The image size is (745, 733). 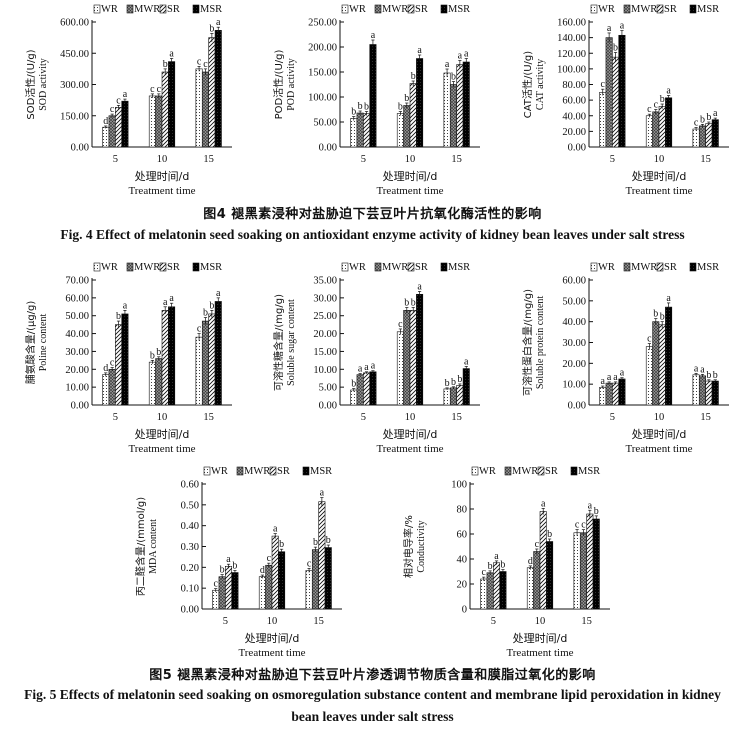 What do you see at coordinates (462, 535) in the screenshot?
I see `y-tick-label: 60` at bounding box center [462, 535].